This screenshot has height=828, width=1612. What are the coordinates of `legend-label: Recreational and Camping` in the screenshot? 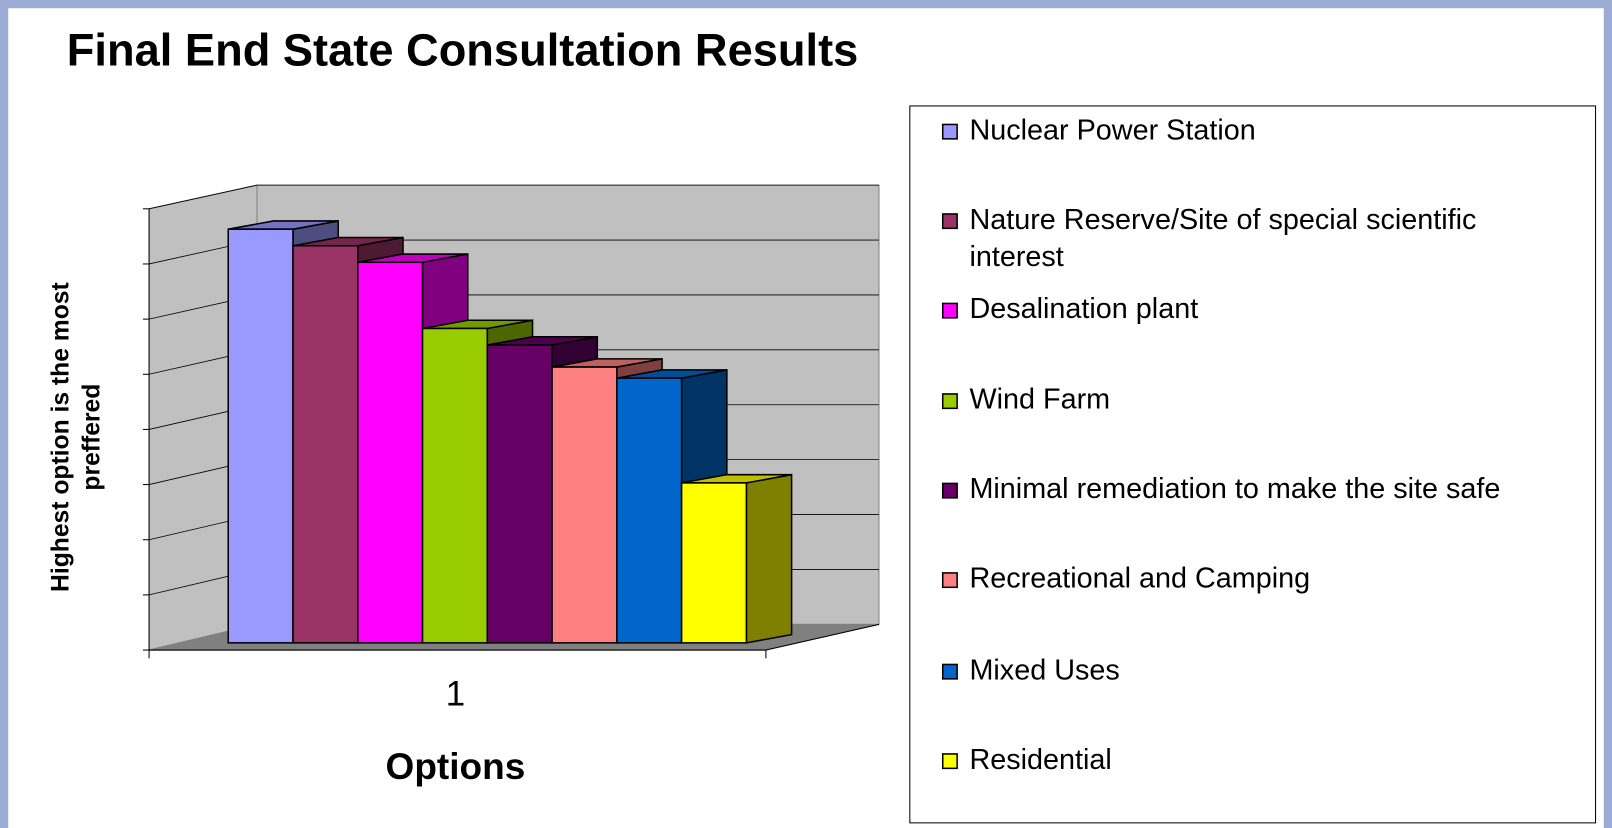 It's located at (1139, 579).